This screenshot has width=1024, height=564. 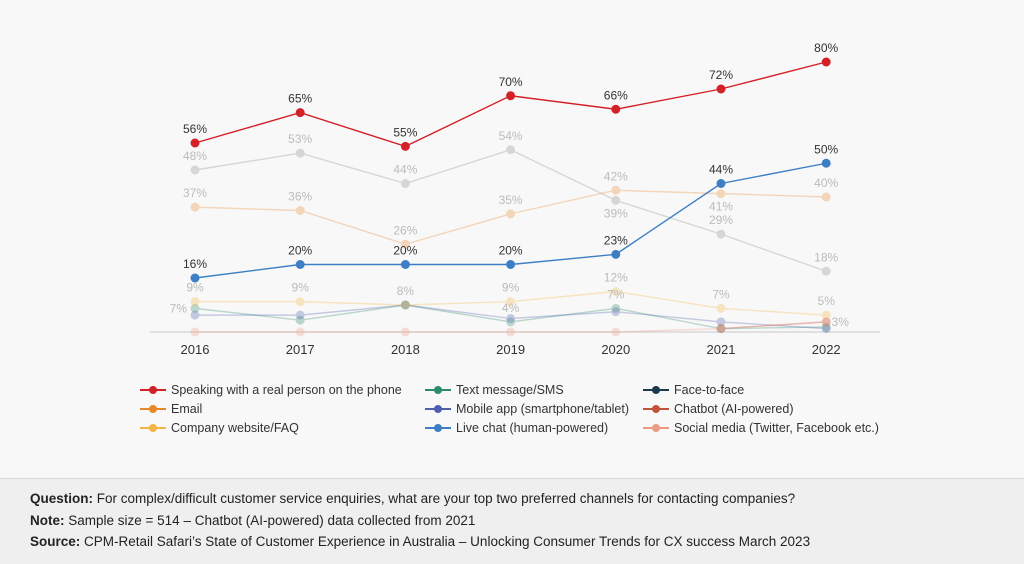 I want to click on legend-label: Chatbot (AI-powered), so click(x=734, y=409).